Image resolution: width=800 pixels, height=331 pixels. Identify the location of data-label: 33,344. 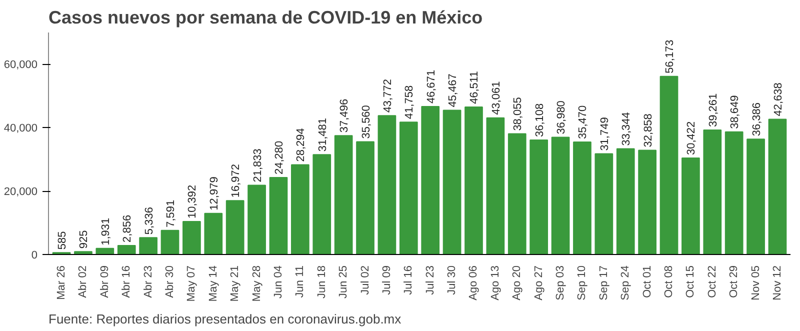
(626, 129).